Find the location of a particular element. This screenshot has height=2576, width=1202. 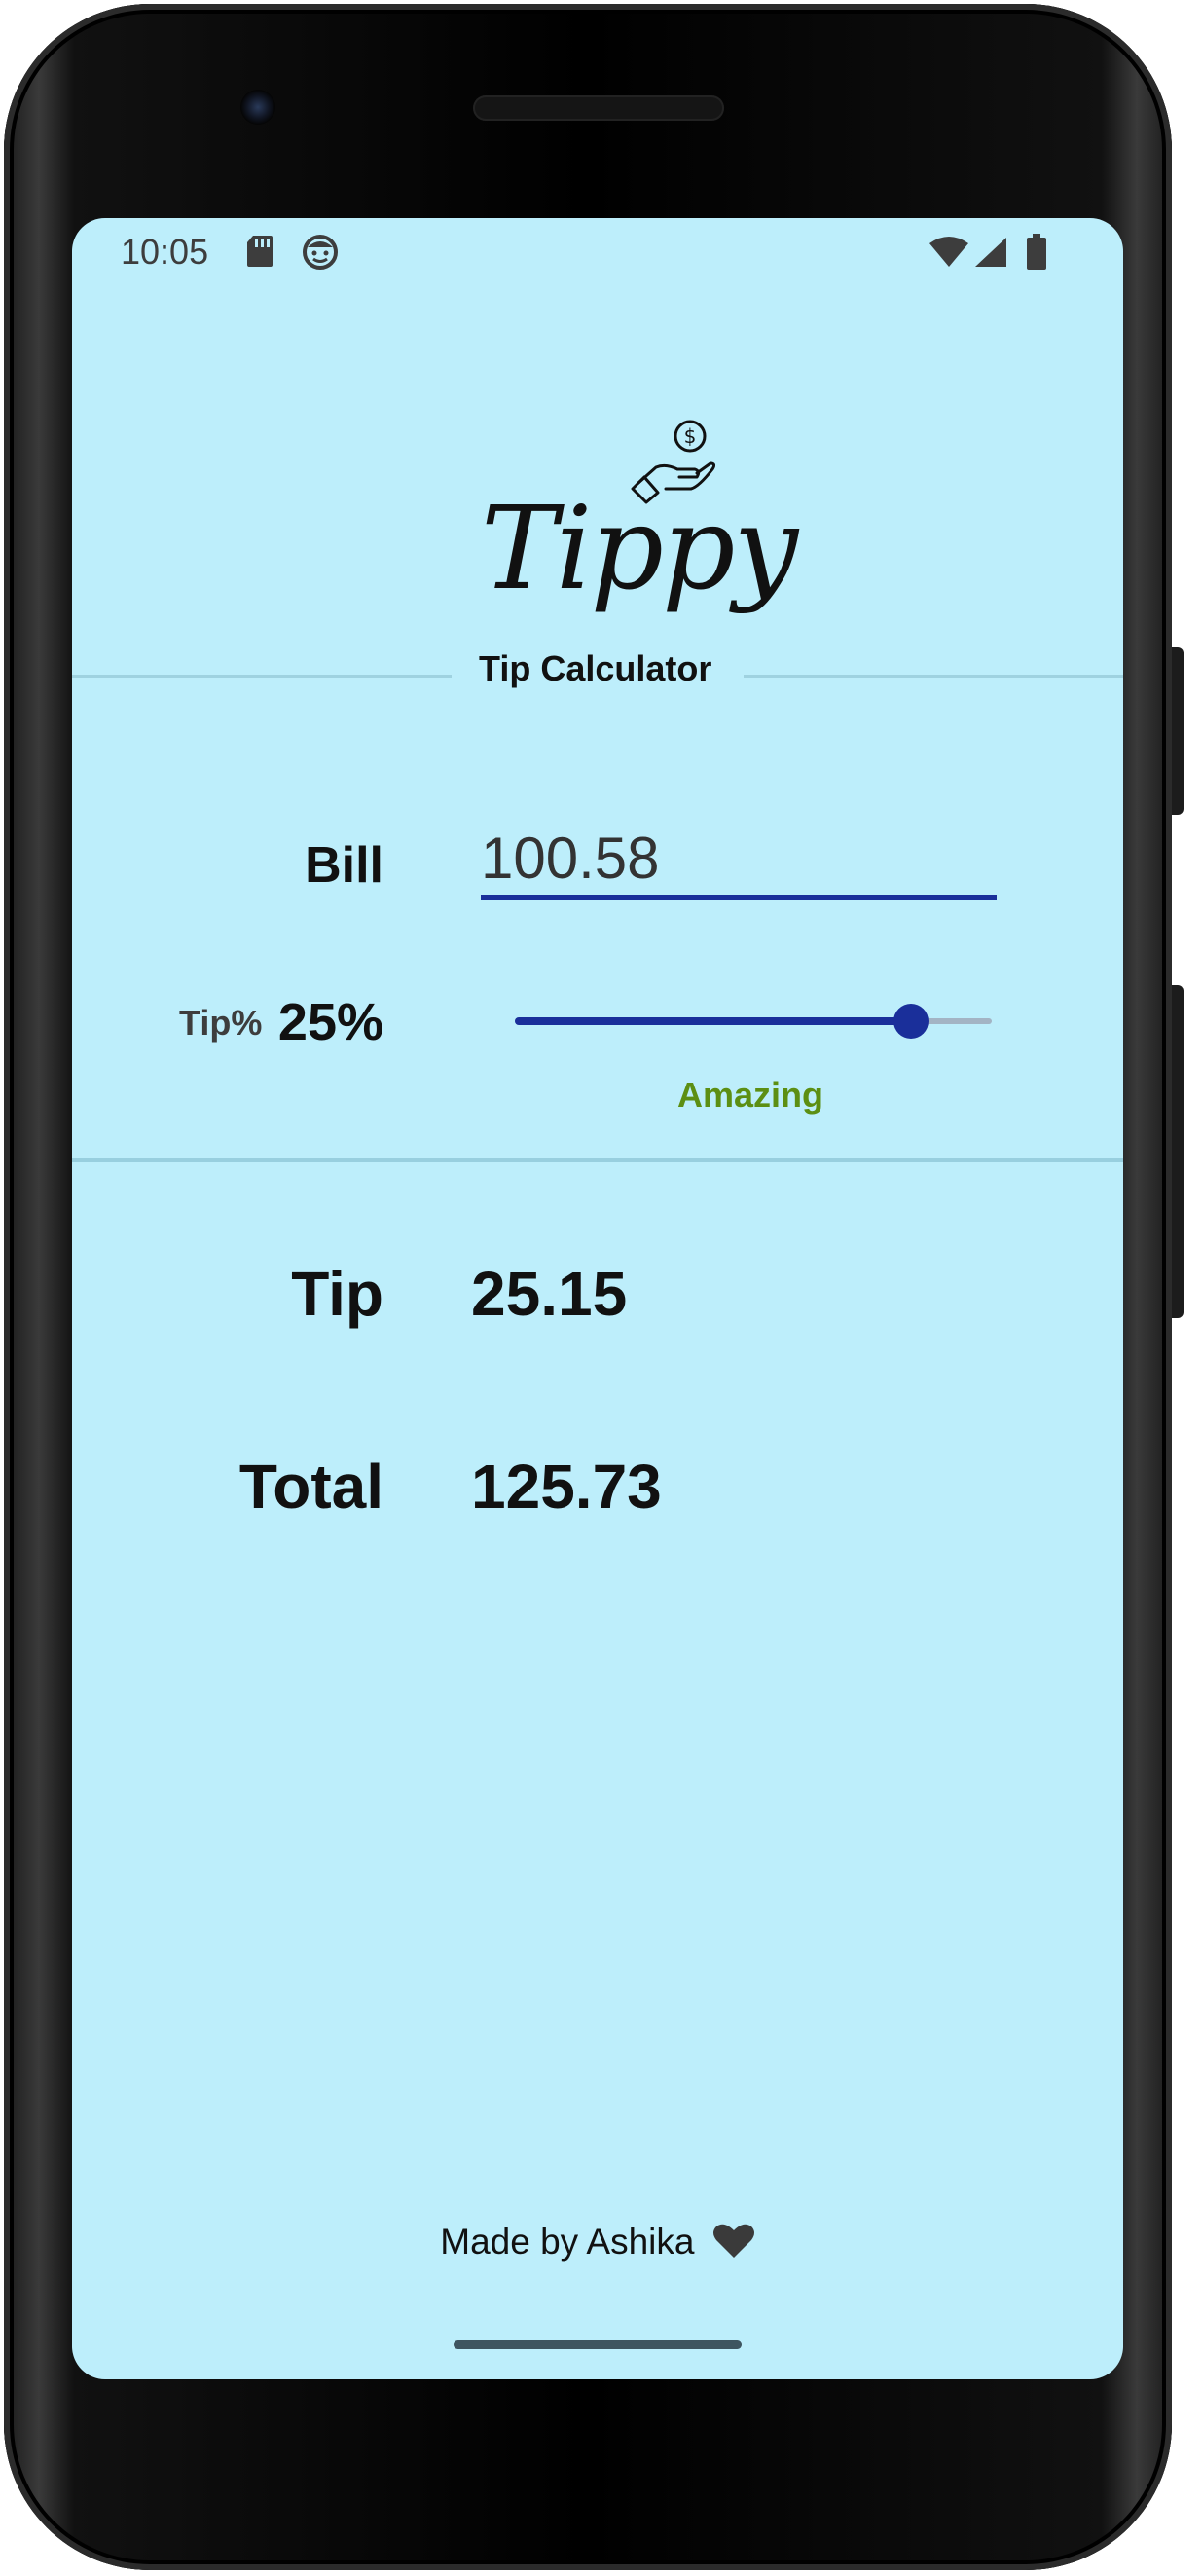

tip-percent-label: Tip% is located at coordinates (221, 1023).